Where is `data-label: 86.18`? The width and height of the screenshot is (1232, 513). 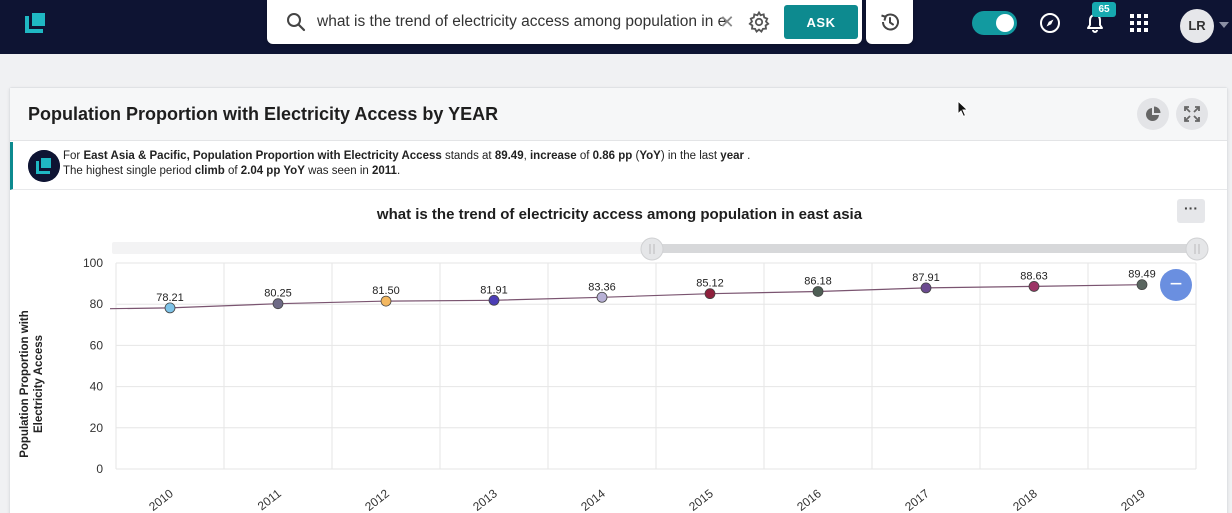 data-label: 86.18 is located at coordinates (818, 281).